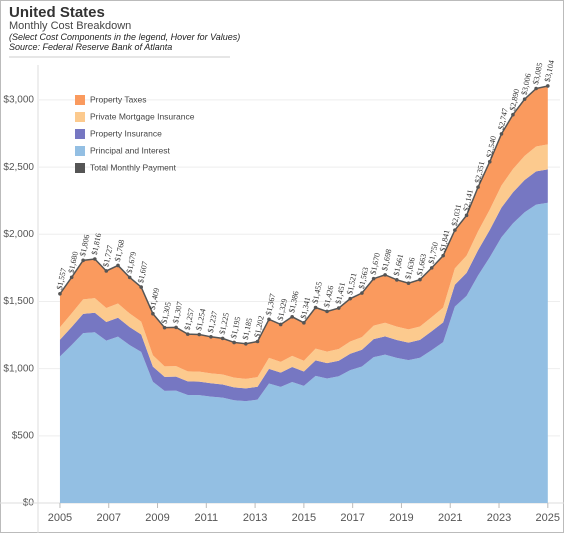 The image size is (564, 533). Describe the element at coordinates (444, 240) in the screenshot. I see `data-label: $1,841` at that location.